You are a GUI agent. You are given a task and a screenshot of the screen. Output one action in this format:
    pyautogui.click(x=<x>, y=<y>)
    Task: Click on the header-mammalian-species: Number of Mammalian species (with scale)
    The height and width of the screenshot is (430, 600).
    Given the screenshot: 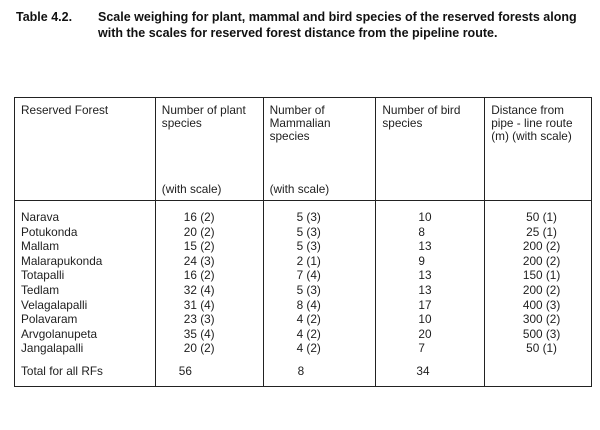 What is the action you would take?
    pyautogui.click(x=319, y=149)
    